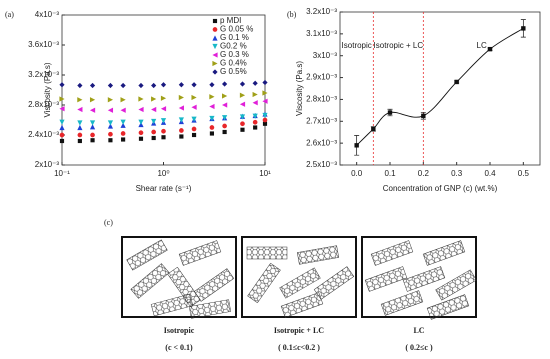  Describe the element at coordinates (108, 222) in the screenshot. I see `panel-label: (c)` at that location.